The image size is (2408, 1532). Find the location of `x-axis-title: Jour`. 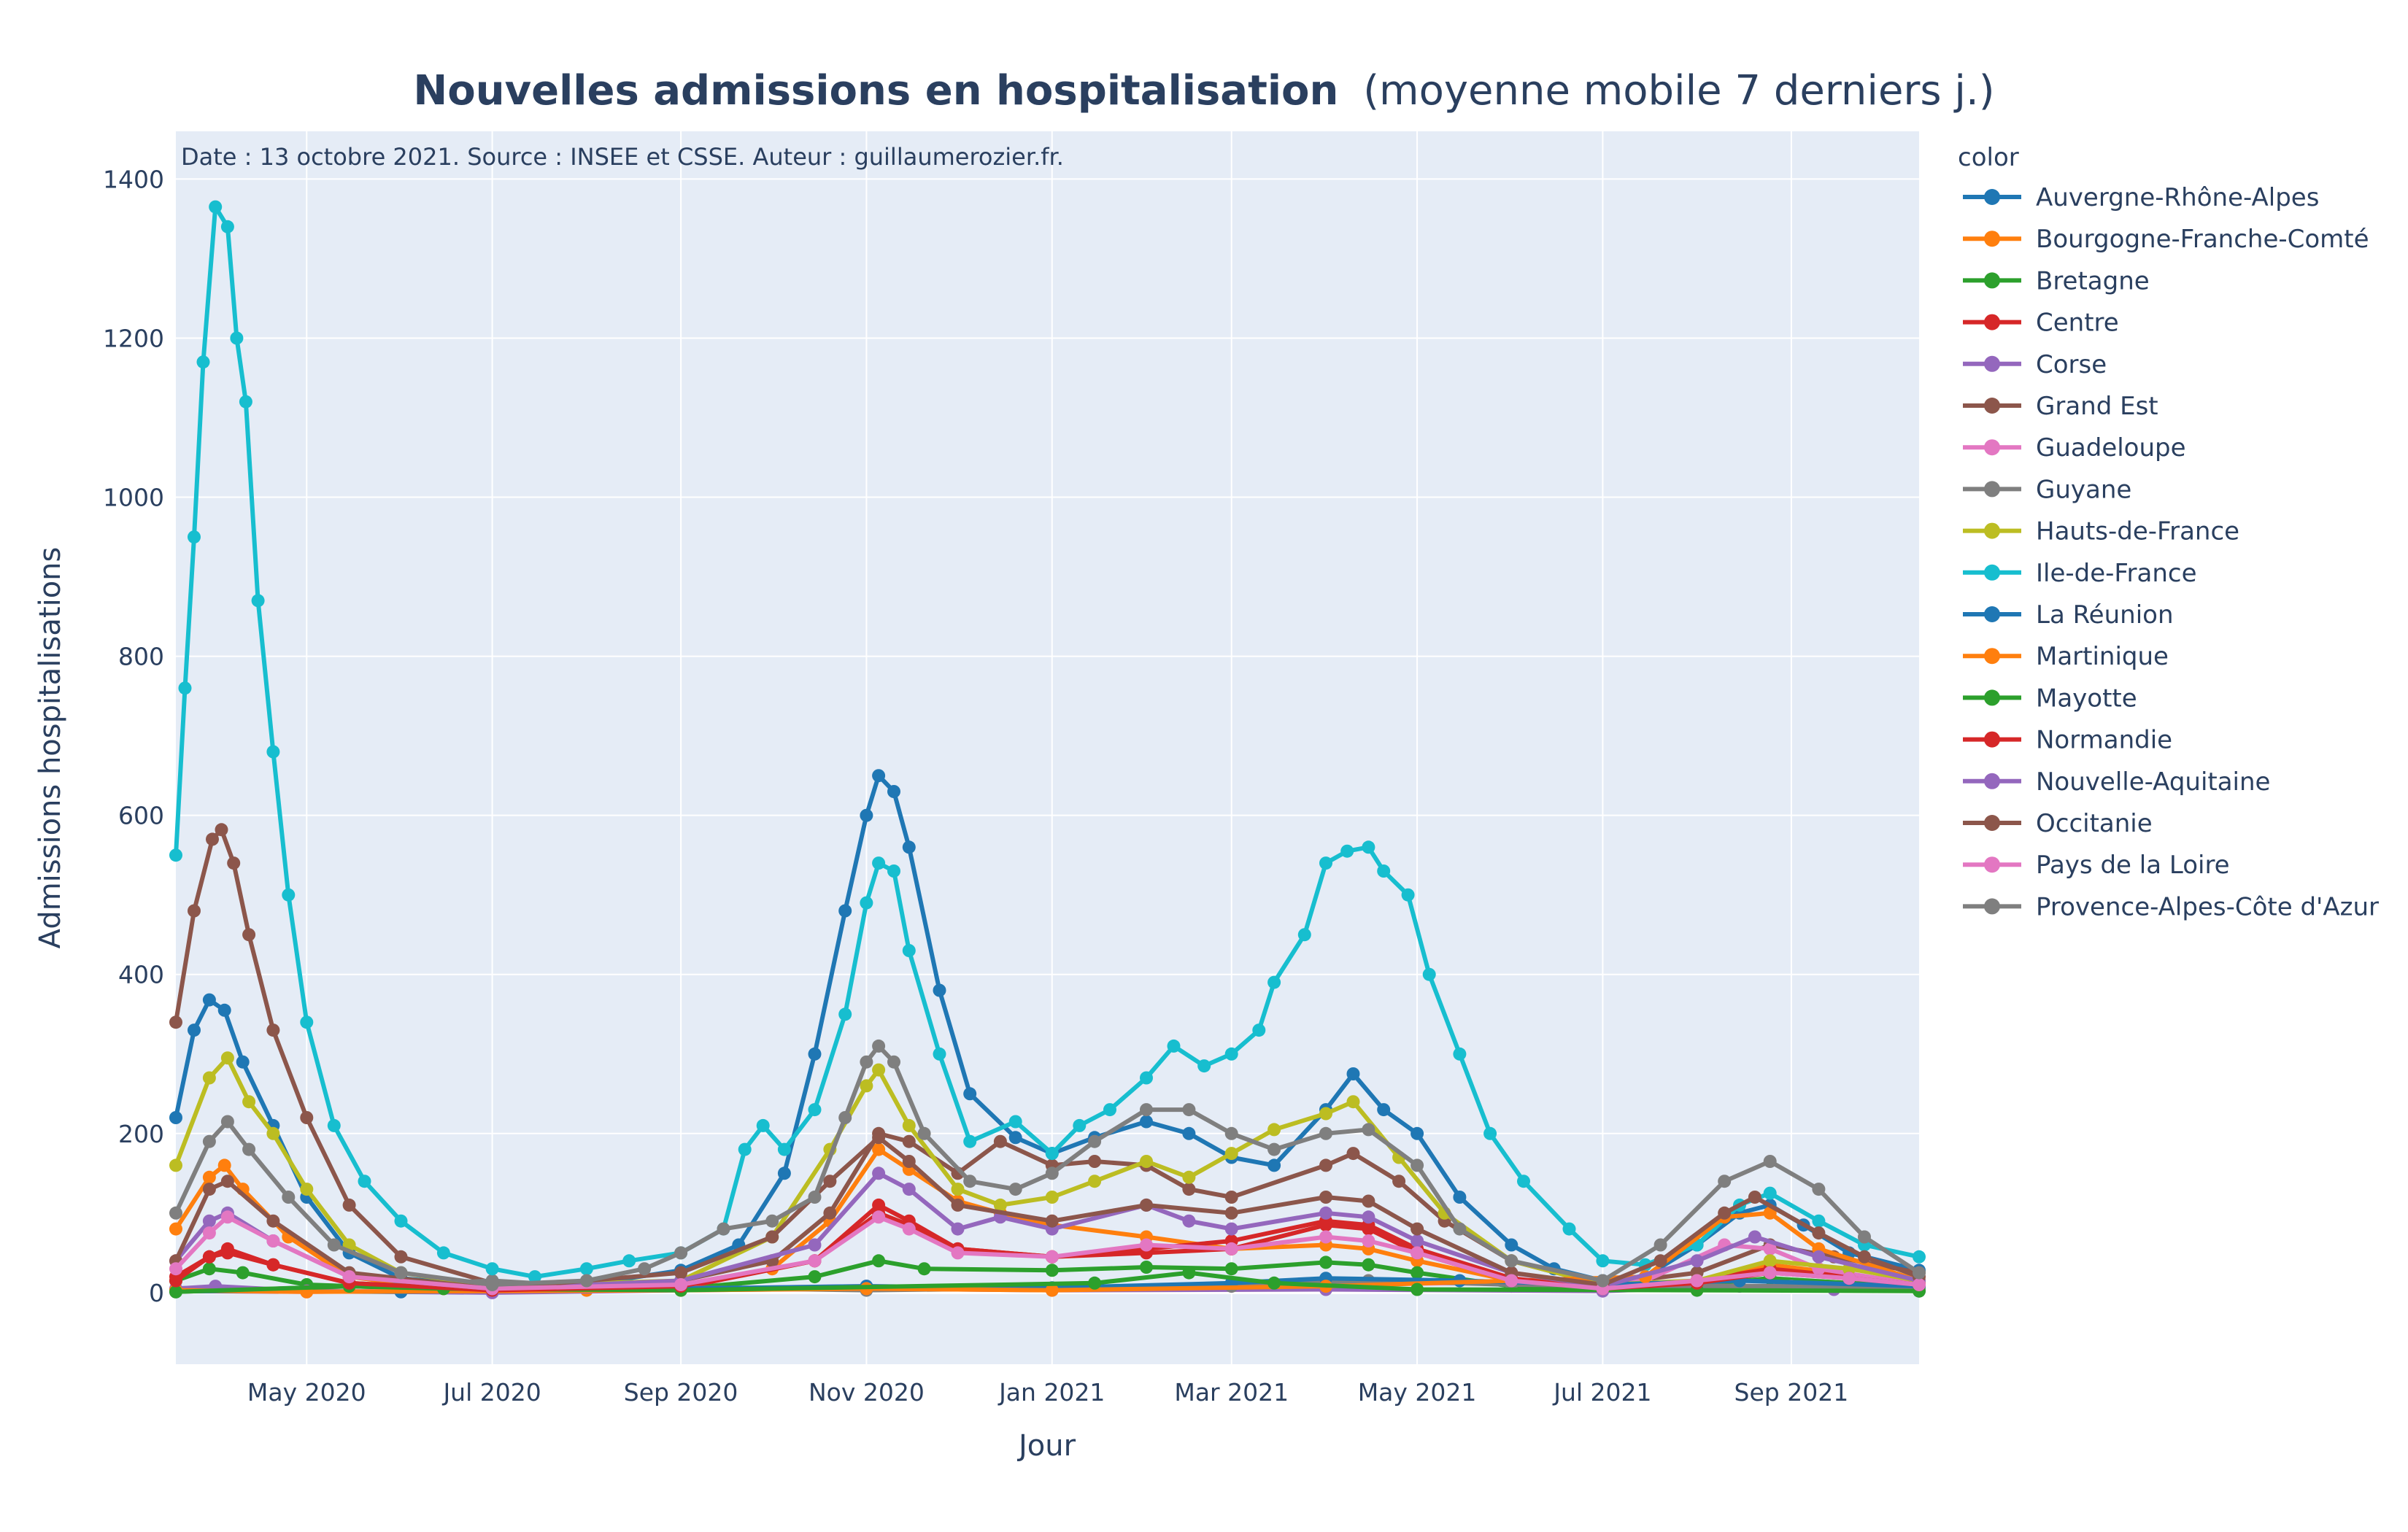

x-axis-title: Jour is located at coordinates (1046, 1446).